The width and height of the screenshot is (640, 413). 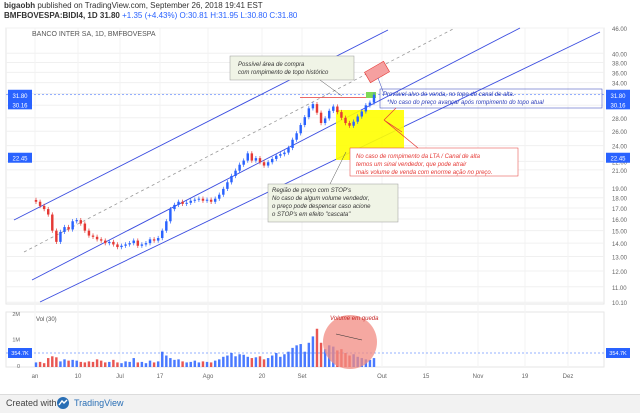 I want to click on x-tick-label: 19, so click(x=525, y=377).